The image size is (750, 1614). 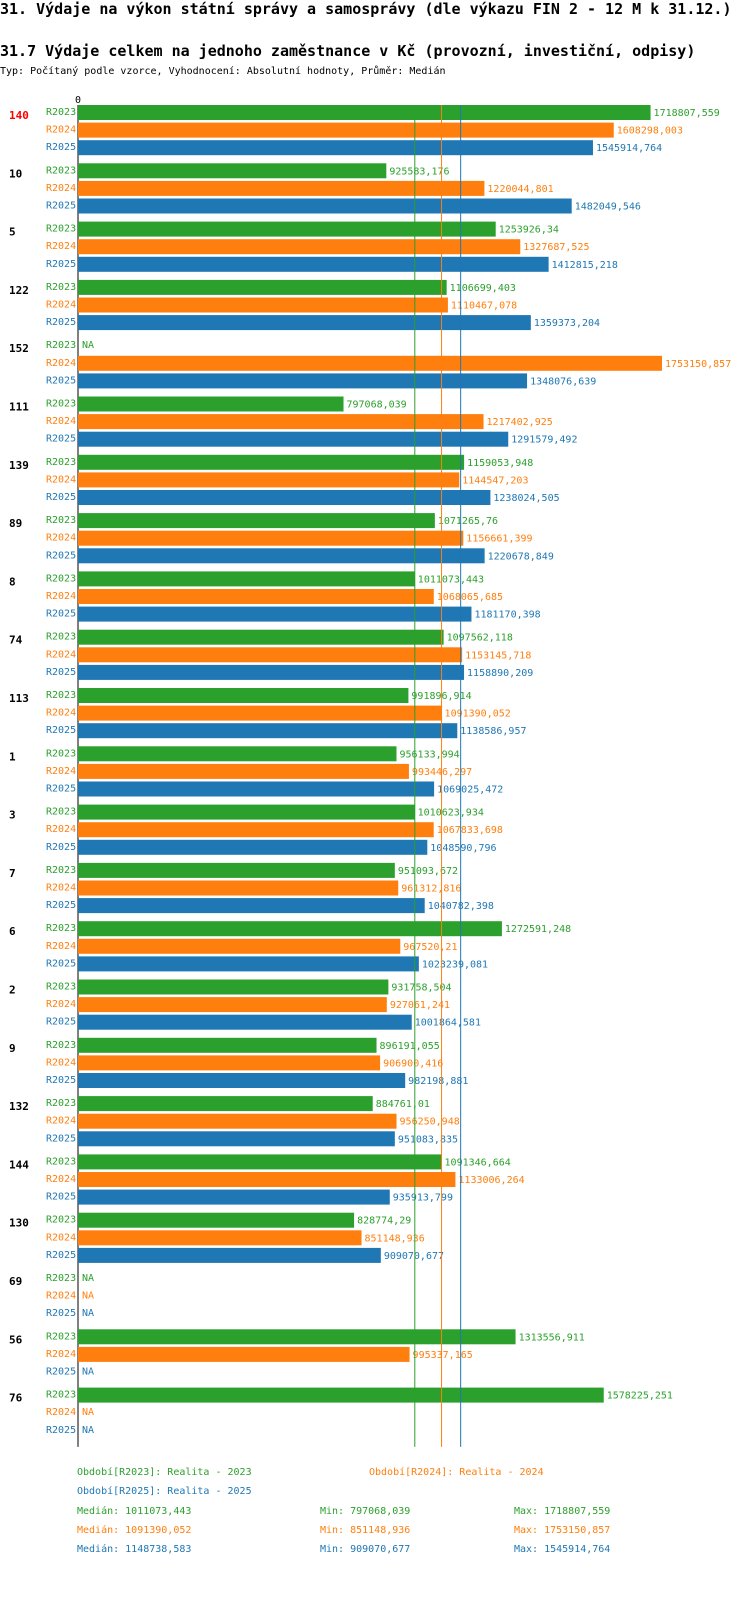 What do you see at coordinates (61, 753) in the screenshot?
I see `series-label-1-R2023: R2023` at bounding box center [61, 753].